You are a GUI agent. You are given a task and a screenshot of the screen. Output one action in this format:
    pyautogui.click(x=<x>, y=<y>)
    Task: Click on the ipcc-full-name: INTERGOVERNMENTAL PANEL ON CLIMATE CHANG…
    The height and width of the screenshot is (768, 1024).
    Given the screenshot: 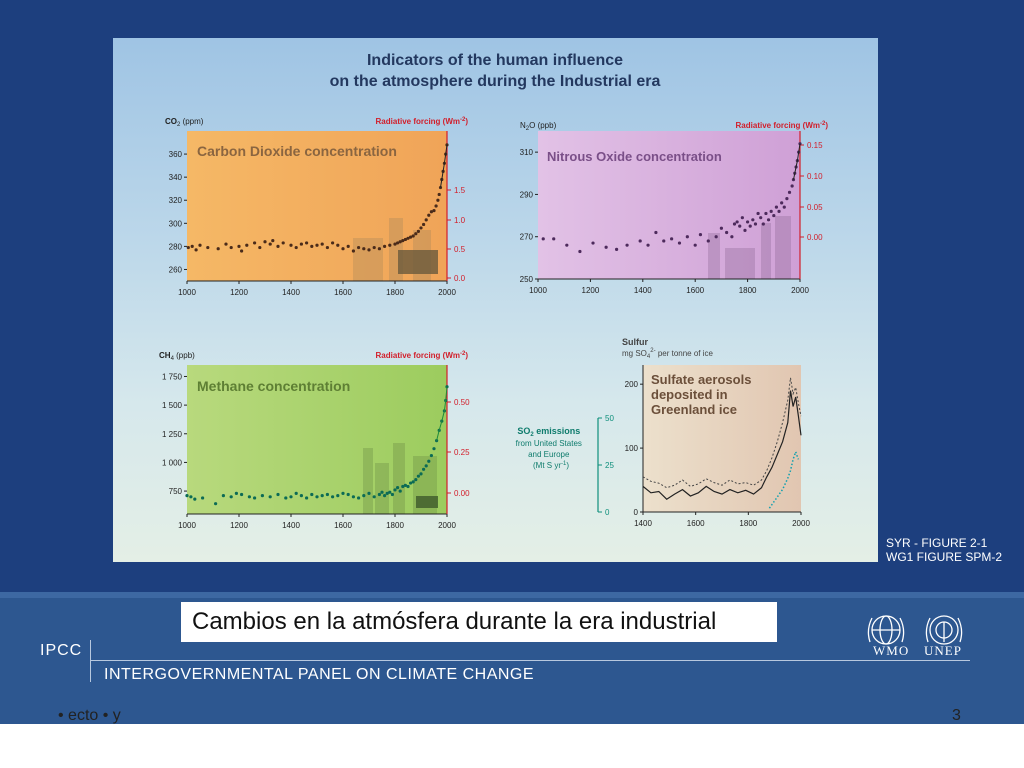 What is the action you would take?
    pyautogui.click(x=319, y=674)
    